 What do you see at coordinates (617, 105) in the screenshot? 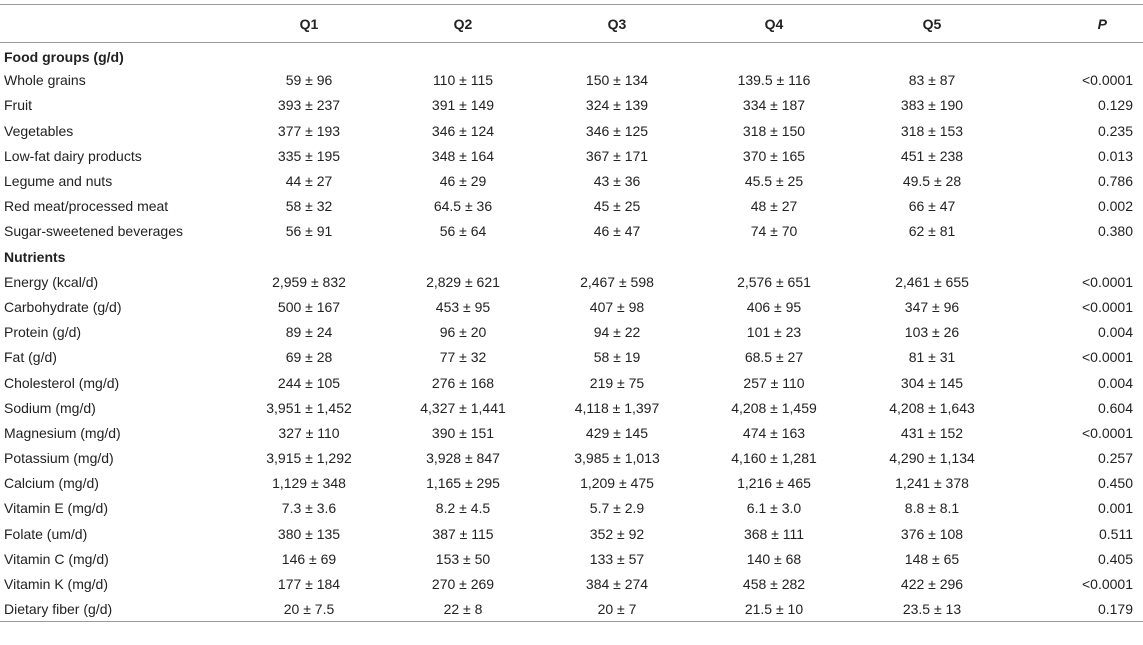
I see `cell-q3: 324 ± 139` at bounding box center [617, 105].